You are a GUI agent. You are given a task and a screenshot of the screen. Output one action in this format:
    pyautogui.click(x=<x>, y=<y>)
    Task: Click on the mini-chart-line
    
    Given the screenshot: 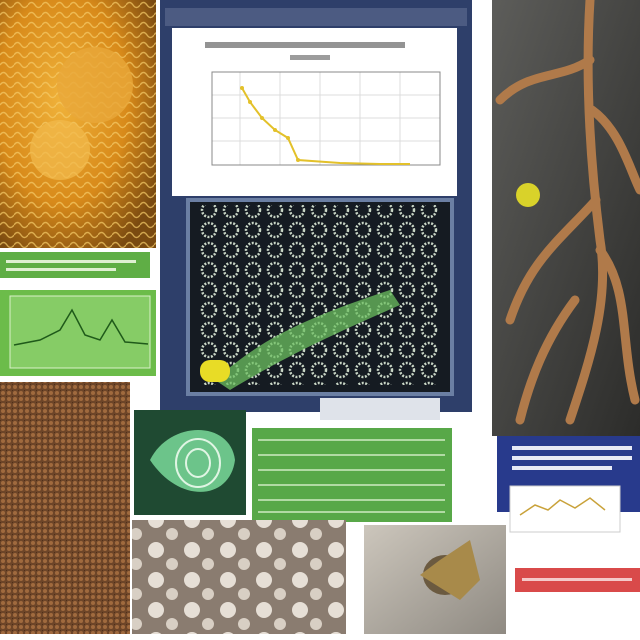 What is the action you would take?
    pyautogui.click(x=562, y=506)
    